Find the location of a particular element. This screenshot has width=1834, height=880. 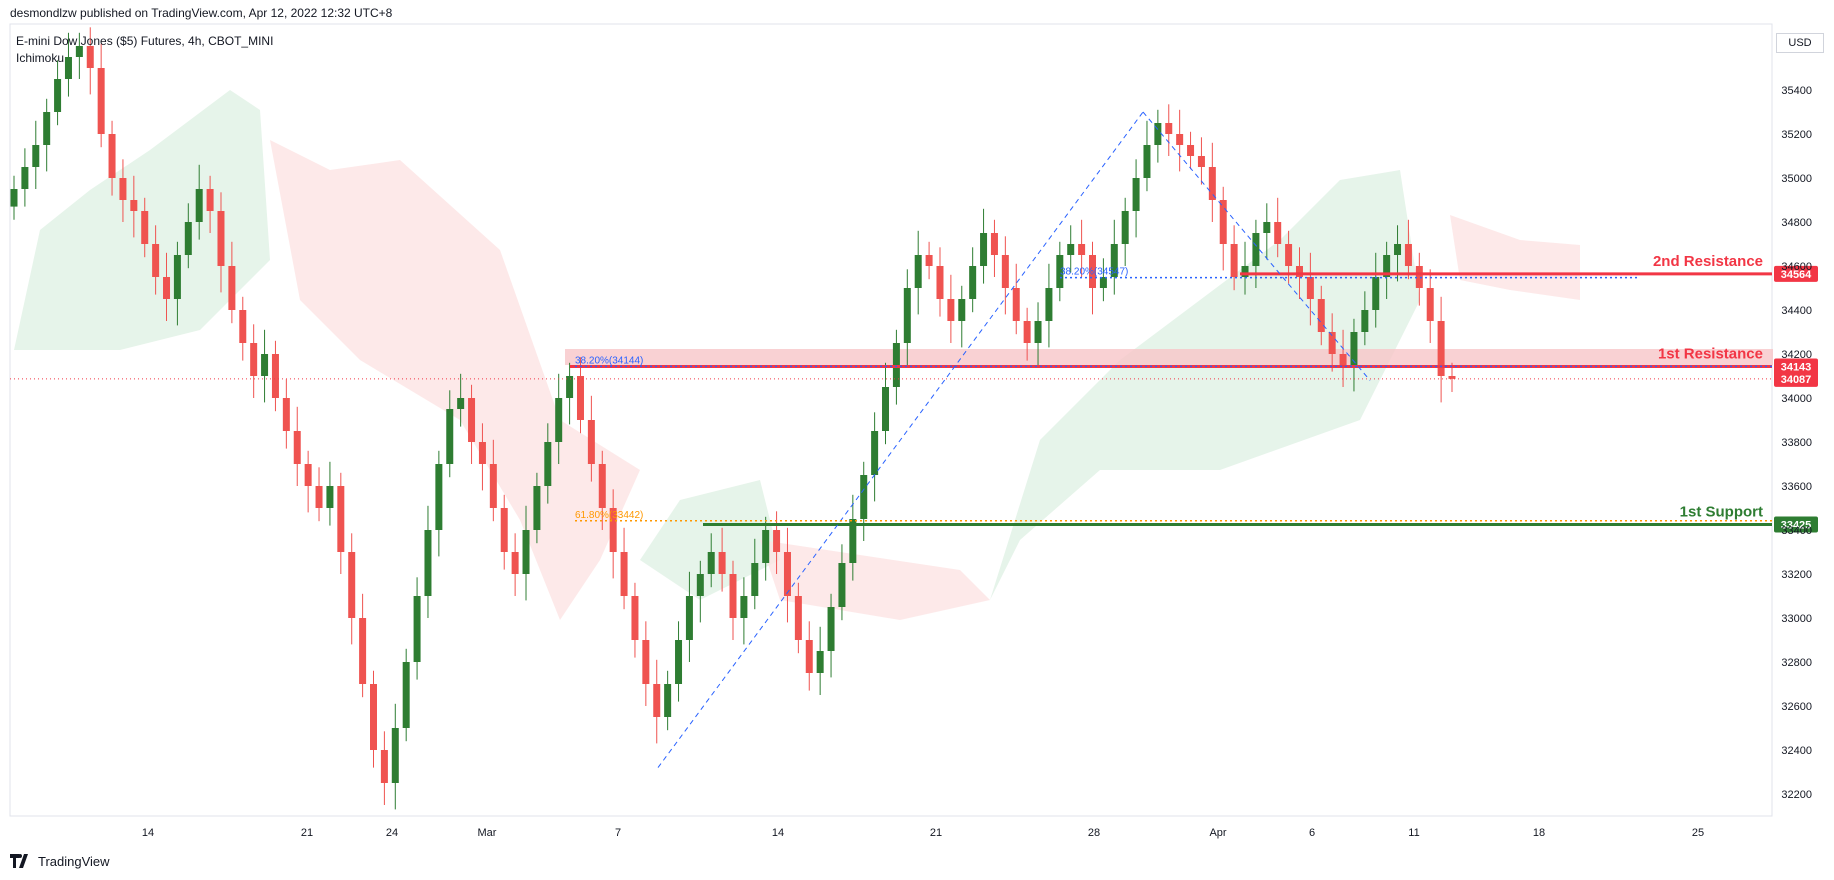

level-name-label: 2nd Resistance is located at coordinates (1708, 261).